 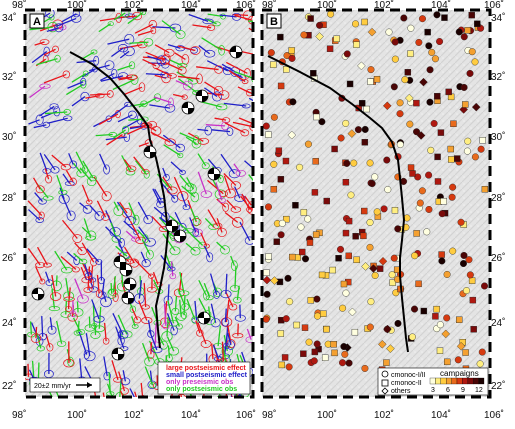 I want to click on lon-bot-a-102: 102˚, so click(x=134, y=415).